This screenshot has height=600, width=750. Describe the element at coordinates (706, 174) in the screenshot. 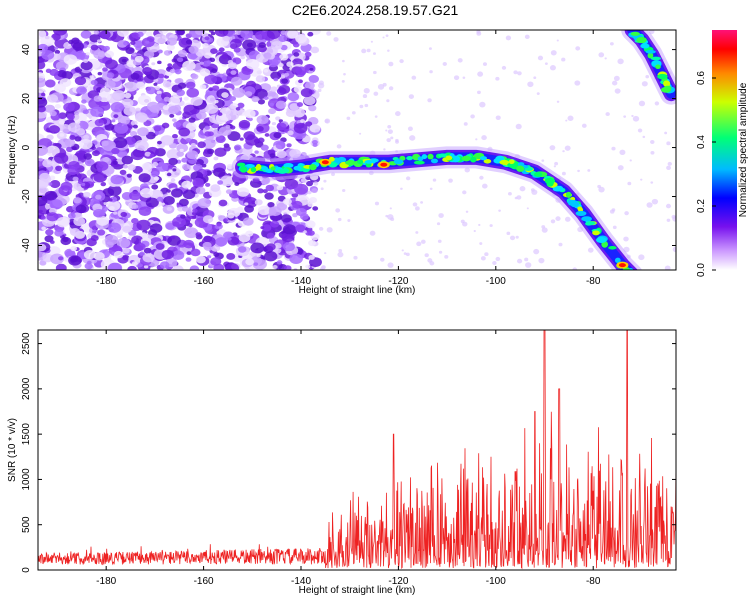

I see `colorbar-ticks: 0.0 0.2 0.4 0.6` at that location.